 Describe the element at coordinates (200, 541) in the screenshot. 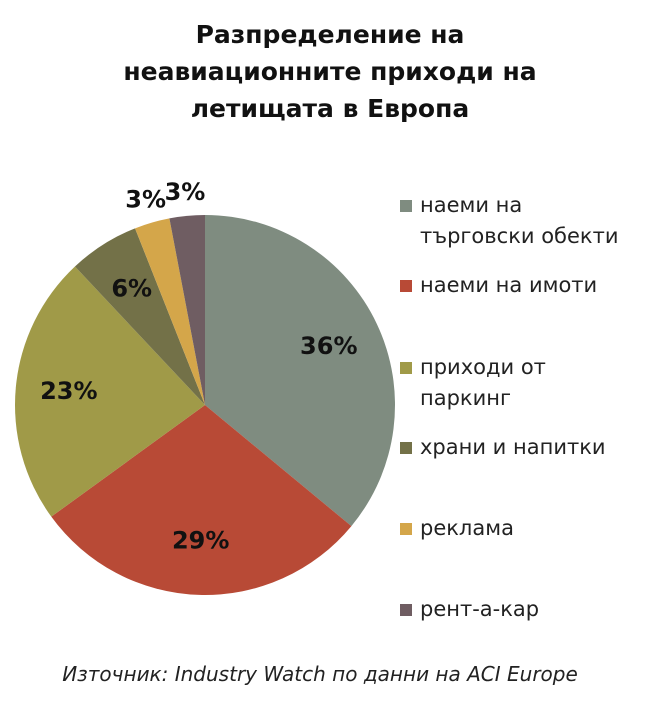

I see `data-label: 29%` at that location.